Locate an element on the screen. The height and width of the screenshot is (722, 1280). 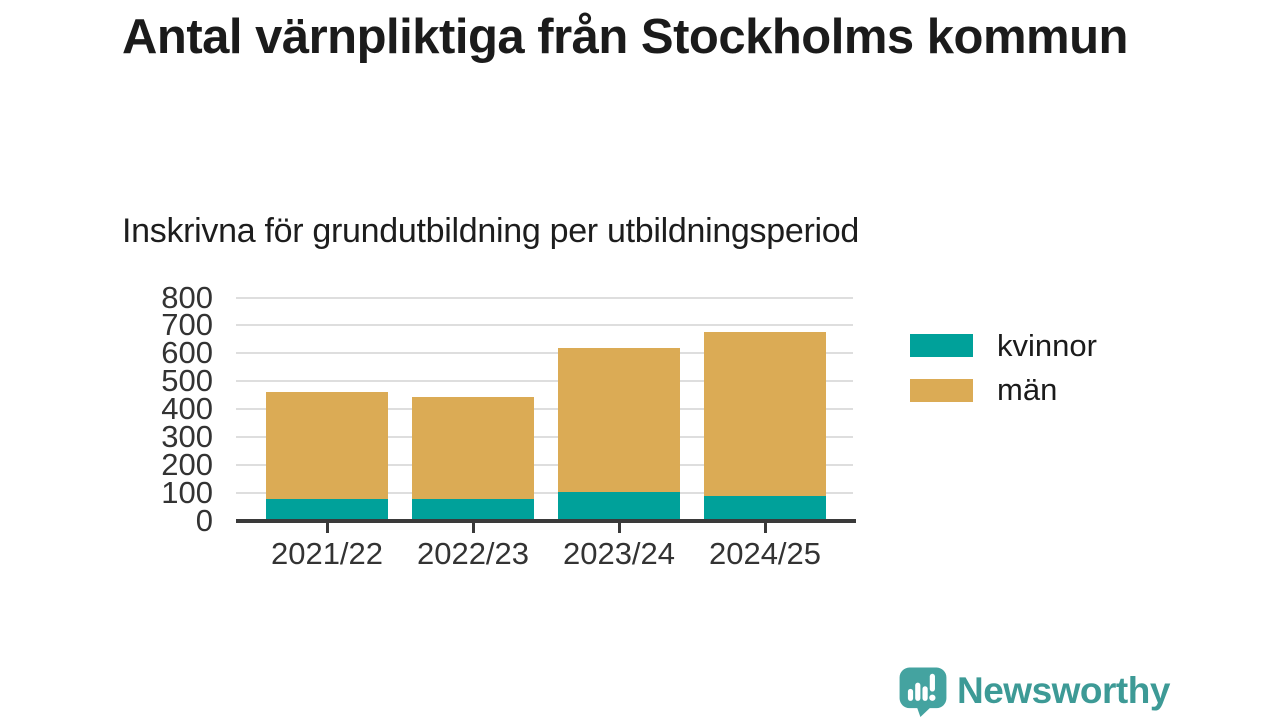
y-axis-label: 400 is located at coordinates (187, 409).